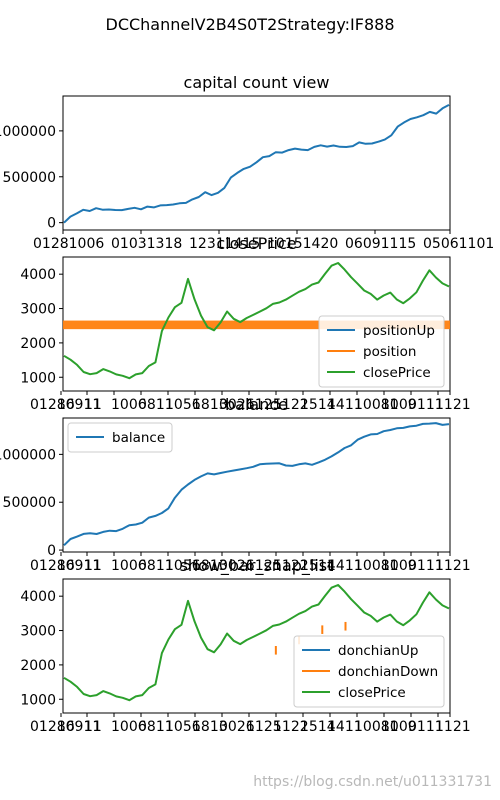 The image size is (500, 800). Describe the element at coordinates (250, 24) in the screenshot. I see `figure-suptitle: DCChannelV2B4S0T2Strategy:IF888` at that location.